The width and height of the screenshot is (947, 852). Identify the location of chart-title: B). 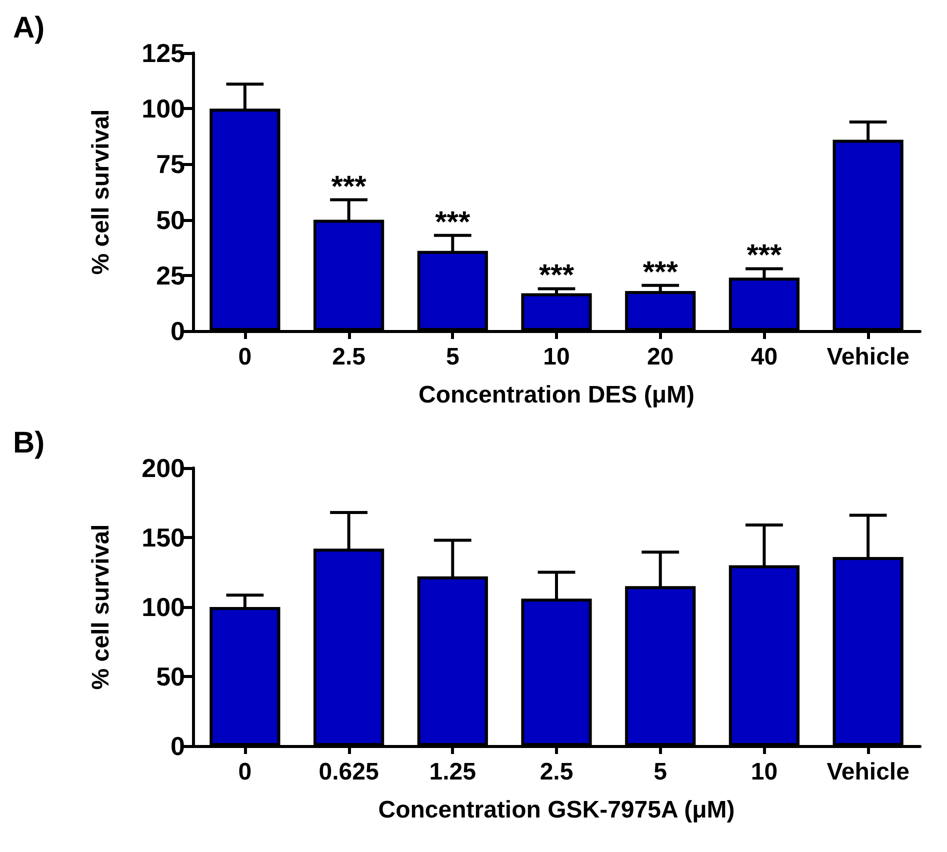
(29, 443).